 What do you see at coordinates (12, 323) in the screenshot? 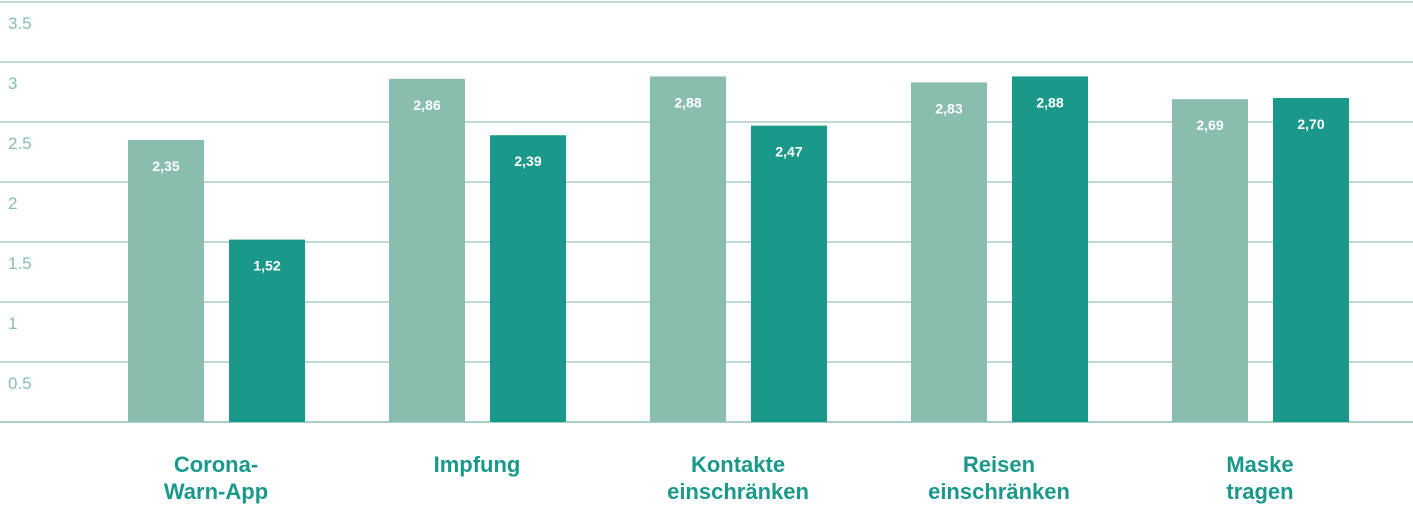
I see `y-tick-label: 1` at bounding box center [12, 323].